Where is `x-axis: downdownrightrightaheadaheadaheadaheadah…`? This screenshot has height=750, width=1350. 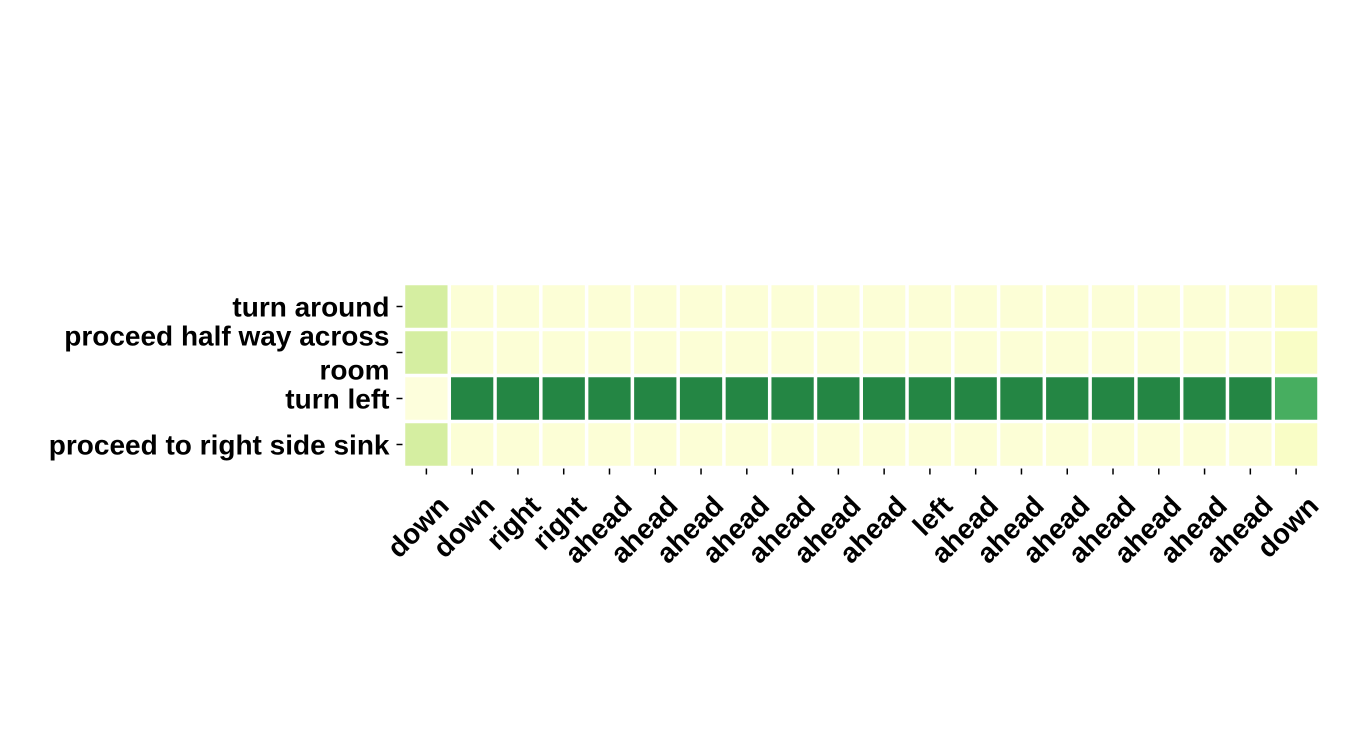
x-axis: downdownrightrightaheadaheadaheadaheadah… is located at coordinates (852, 518).